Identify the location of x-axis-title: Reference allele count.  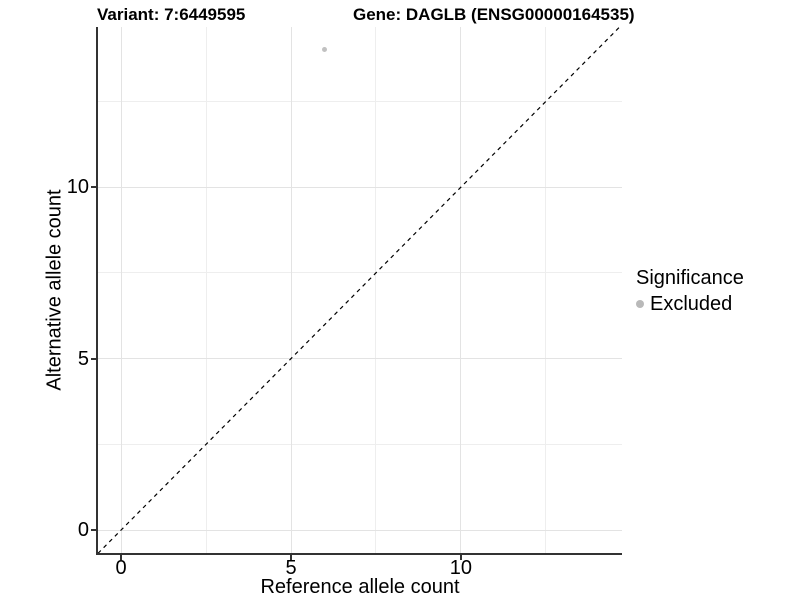
(360, 587).